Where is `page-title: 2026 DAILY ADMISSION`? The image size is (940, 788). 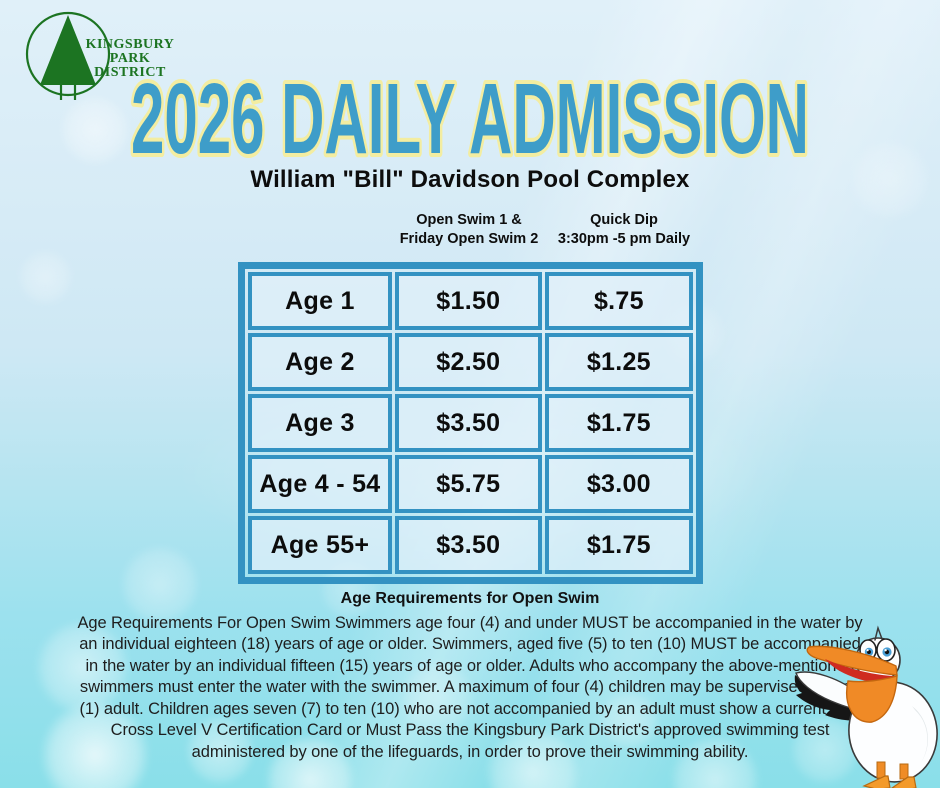 page-title: 2026 DAILY ADMISSION is located at coordinates (470, 116).